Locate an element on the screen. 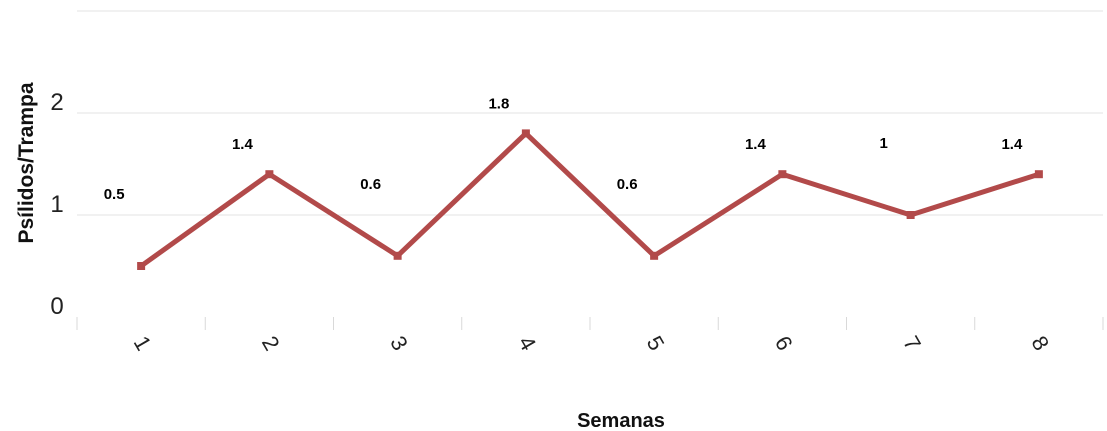  x-axis-tick-marks is located at coordinates (590, 323).